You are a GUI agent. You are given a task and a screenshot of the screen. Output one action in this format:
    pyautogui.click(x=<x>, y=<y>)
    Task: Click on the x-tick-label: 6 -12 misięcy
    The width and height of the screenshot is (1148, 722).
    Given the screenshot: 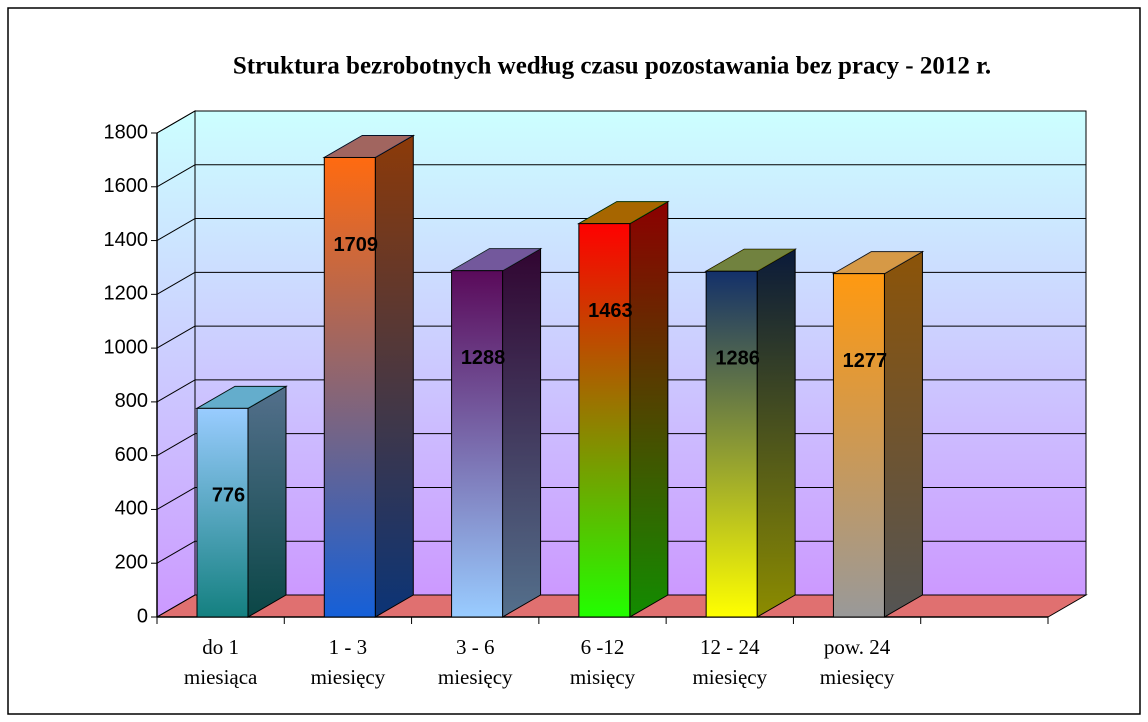 What is the action you would take?
    pyautogui.click(x=602, y=662)
    